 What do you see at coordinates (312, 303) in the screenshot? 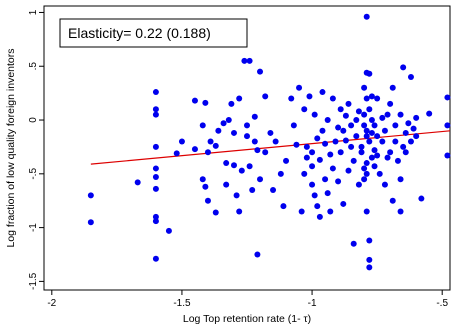
I see `x-tick-label: -1` at bounding box center [312, 303].